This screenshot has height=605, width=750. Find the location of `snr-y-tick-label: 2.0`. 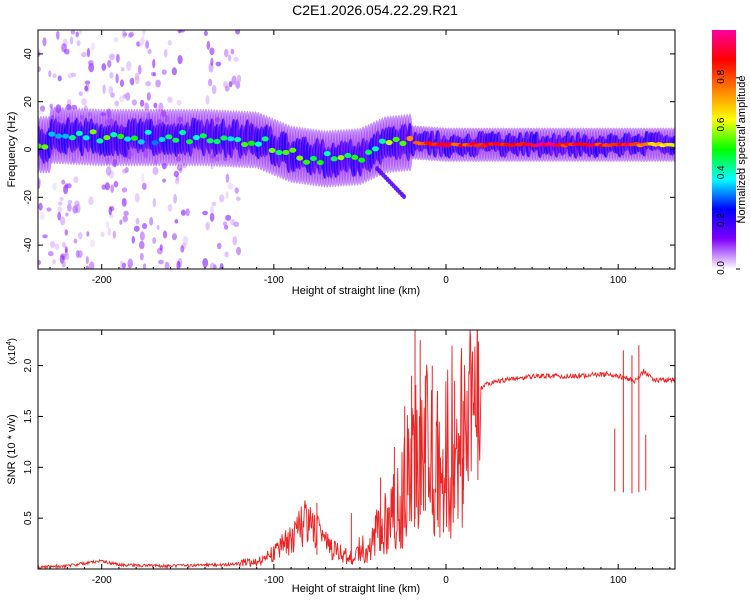

snr-y-tick-label: 2.0 is located at coordinates (28, 365).